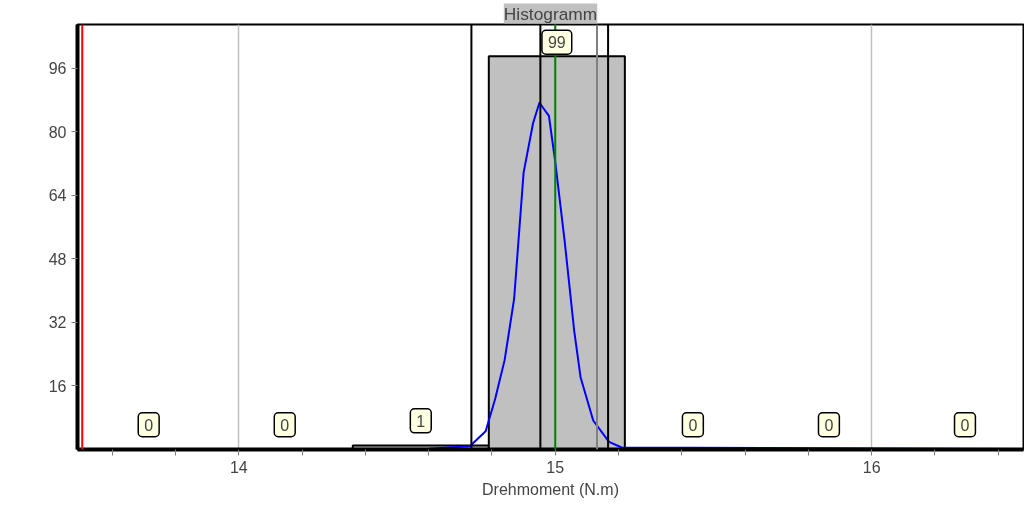  Describe the element at coordinates (57, 259) in the screenshot. I see `y-tick-label: 48` at that location.